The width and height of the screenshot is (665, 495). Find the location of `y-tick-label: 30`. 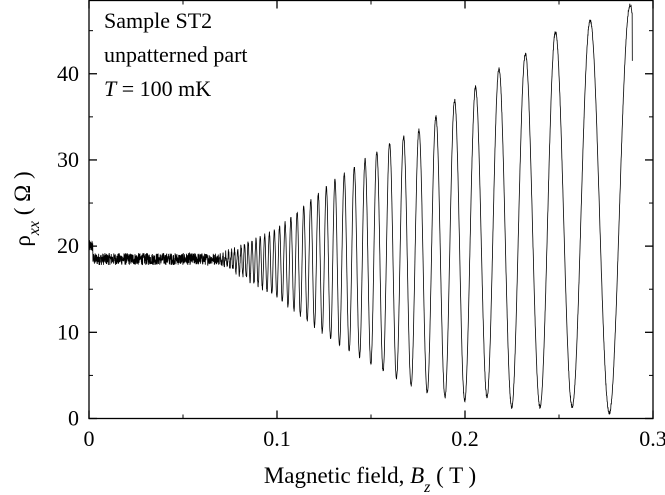

y-tick-label: 30 is located at coordinates (68, 159).